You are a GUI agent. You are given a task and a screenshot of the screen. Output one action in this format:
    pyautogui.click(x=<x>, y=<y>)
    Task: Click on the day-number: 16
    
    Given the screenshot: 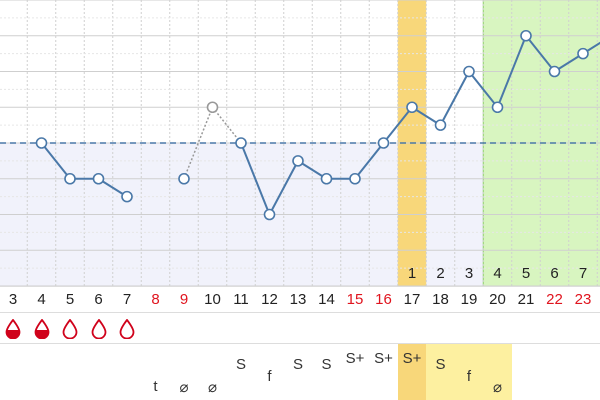 What is the action you would take?
    pyautogui.click(x=383, y=299)
    